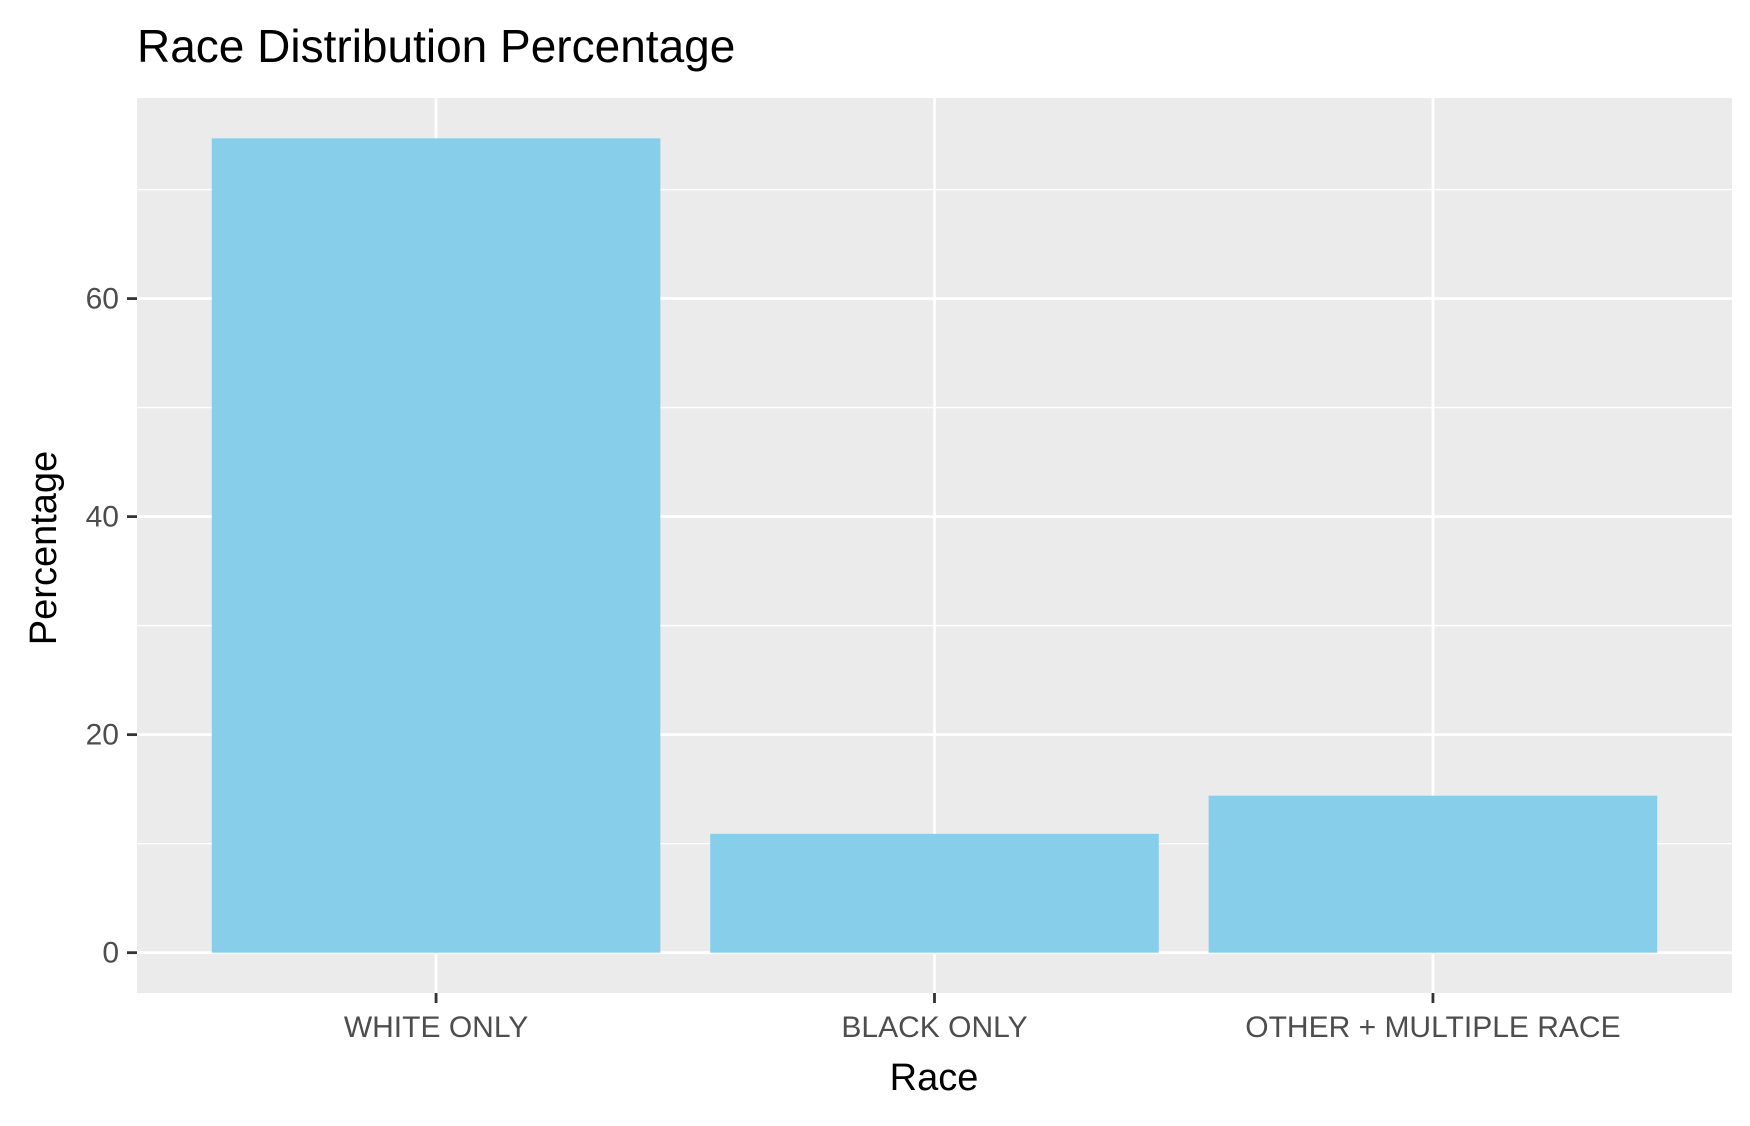  I want to click on x-axis-title: Race, so click(934, 1078).